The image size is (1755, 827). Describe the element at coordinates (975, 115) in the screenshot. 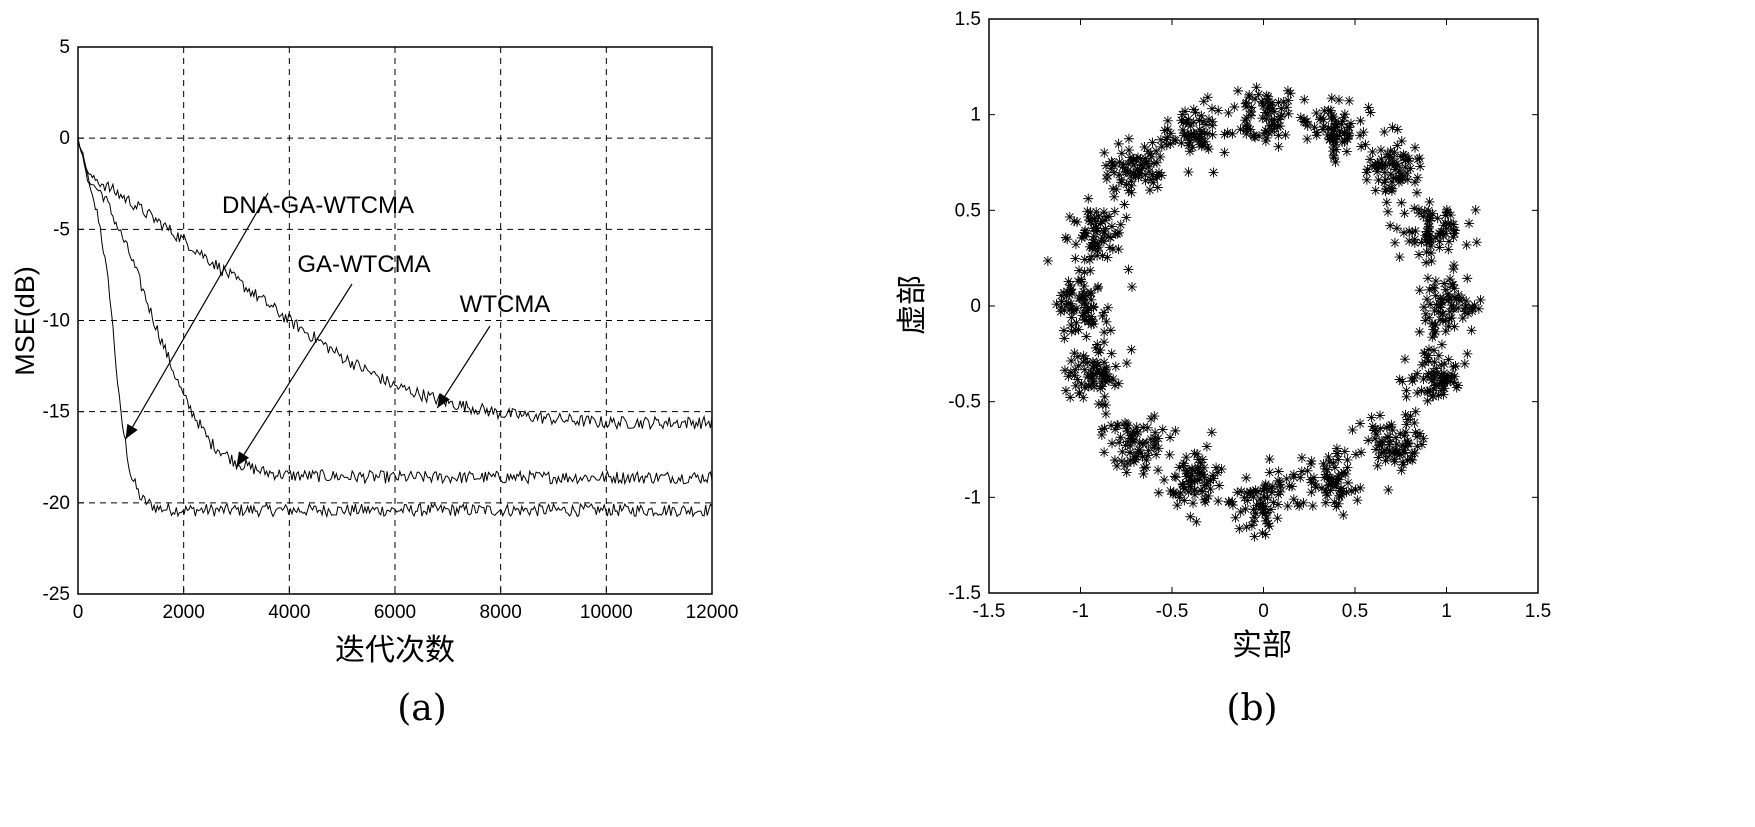

I see `y-tick-label: 1` at that location.